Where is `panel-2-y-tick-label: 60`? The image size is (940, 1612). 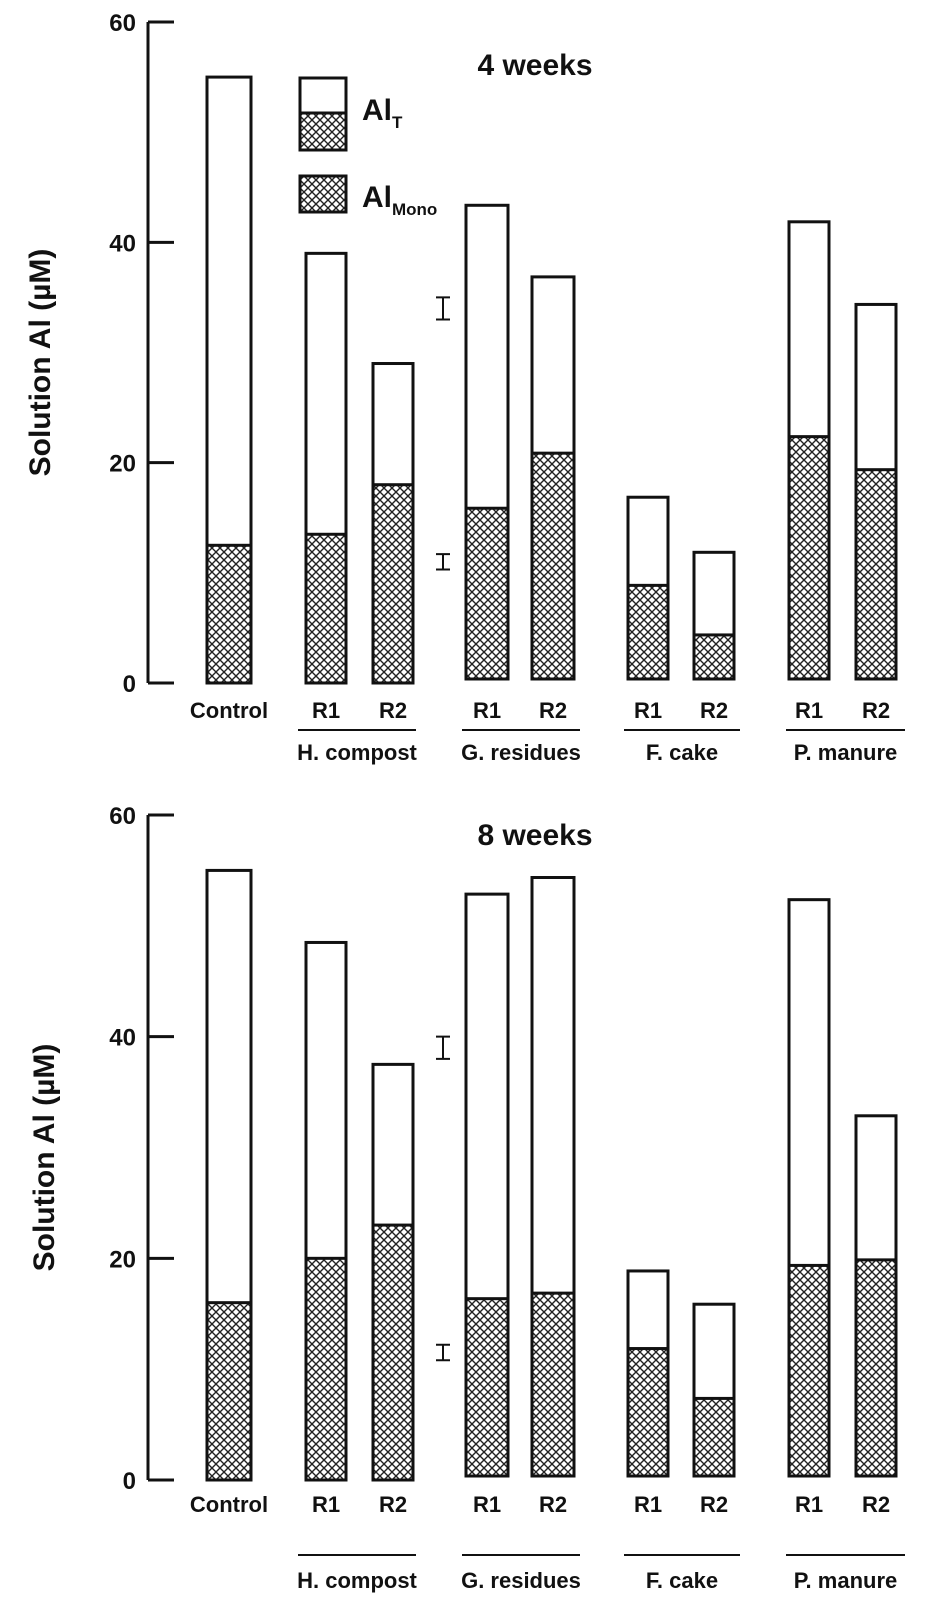
panel-2-y-tick-label: 60 is located at coordinates (122, 816).